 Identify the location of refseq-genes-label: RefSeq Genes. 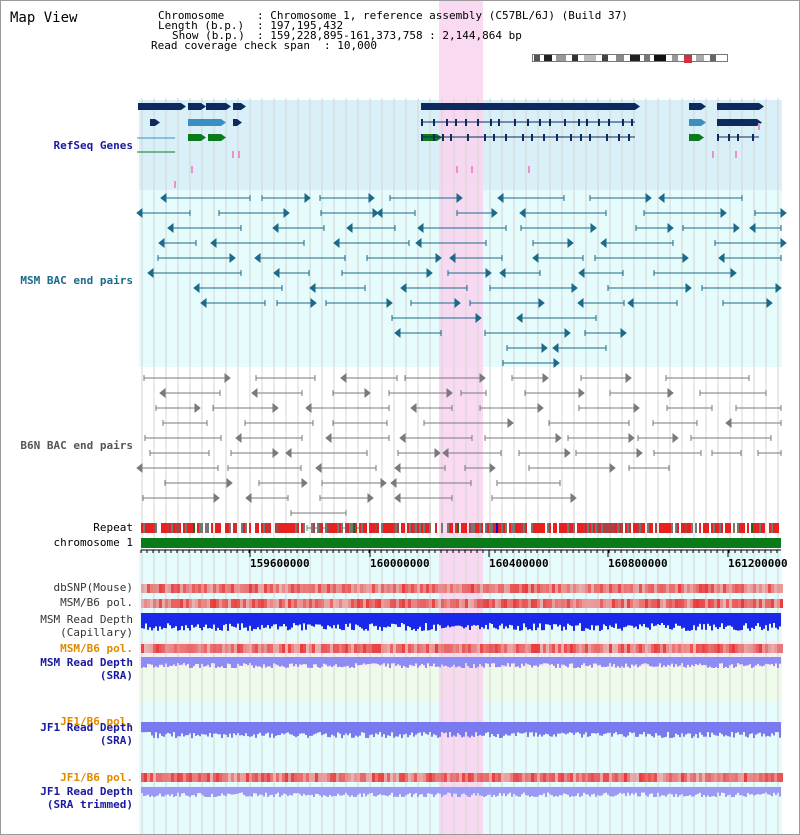
(93, 145).